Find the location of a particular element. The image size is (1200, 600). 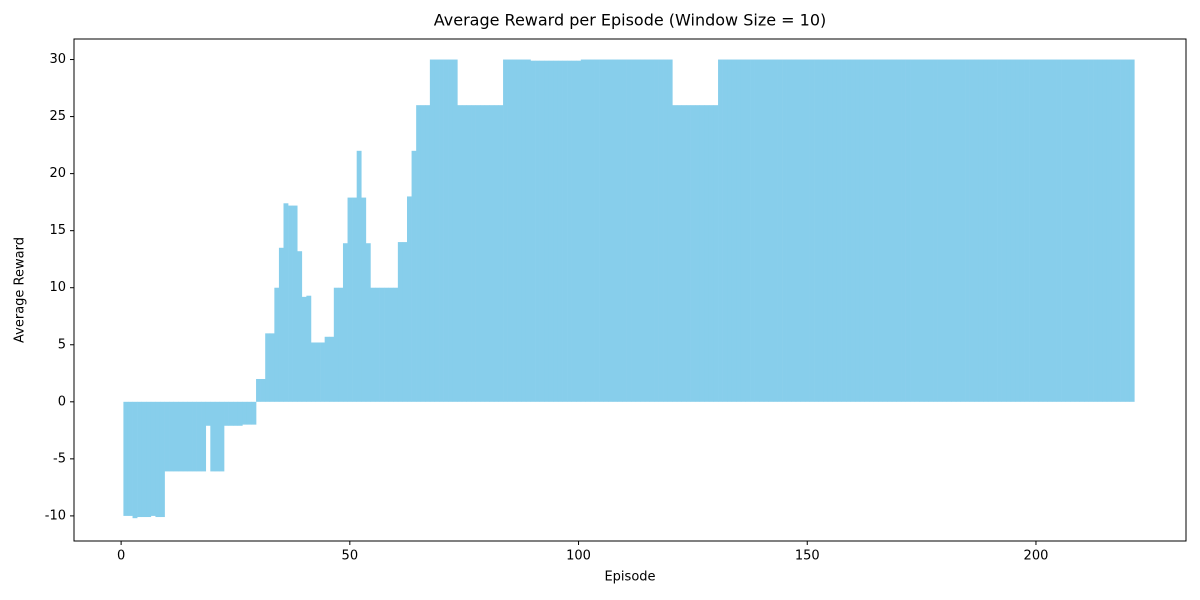

x-tick-label: 150 is located at coordinates (807, 556).